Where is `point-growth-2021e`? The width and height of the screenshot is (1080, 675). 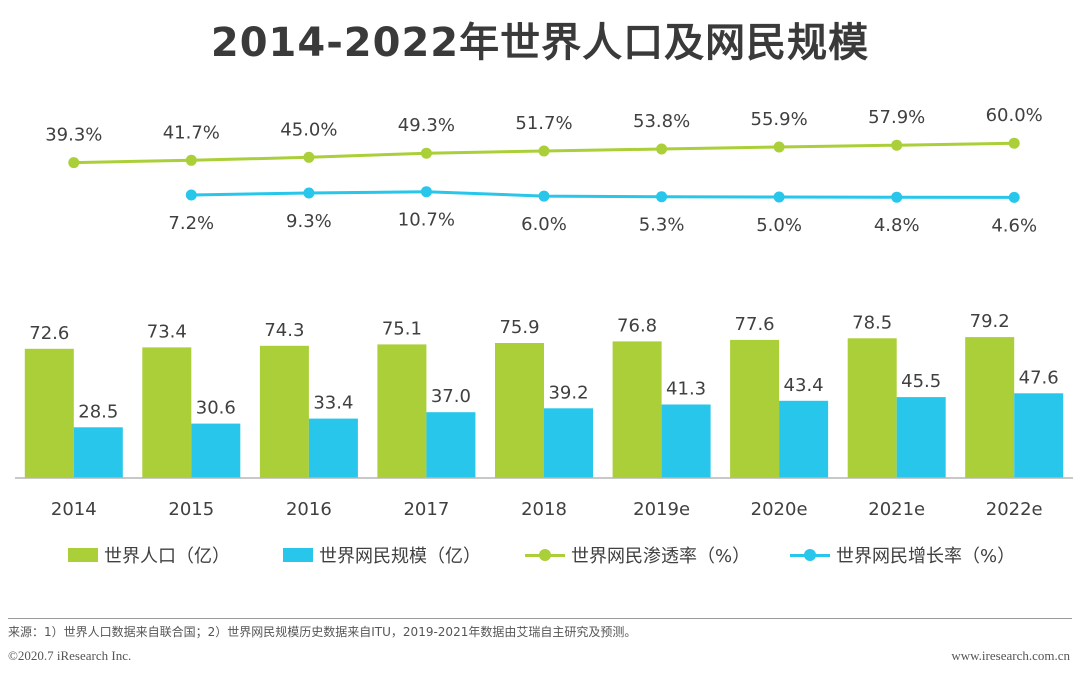
point-growth-2021e is located at coordinates (897, 197).